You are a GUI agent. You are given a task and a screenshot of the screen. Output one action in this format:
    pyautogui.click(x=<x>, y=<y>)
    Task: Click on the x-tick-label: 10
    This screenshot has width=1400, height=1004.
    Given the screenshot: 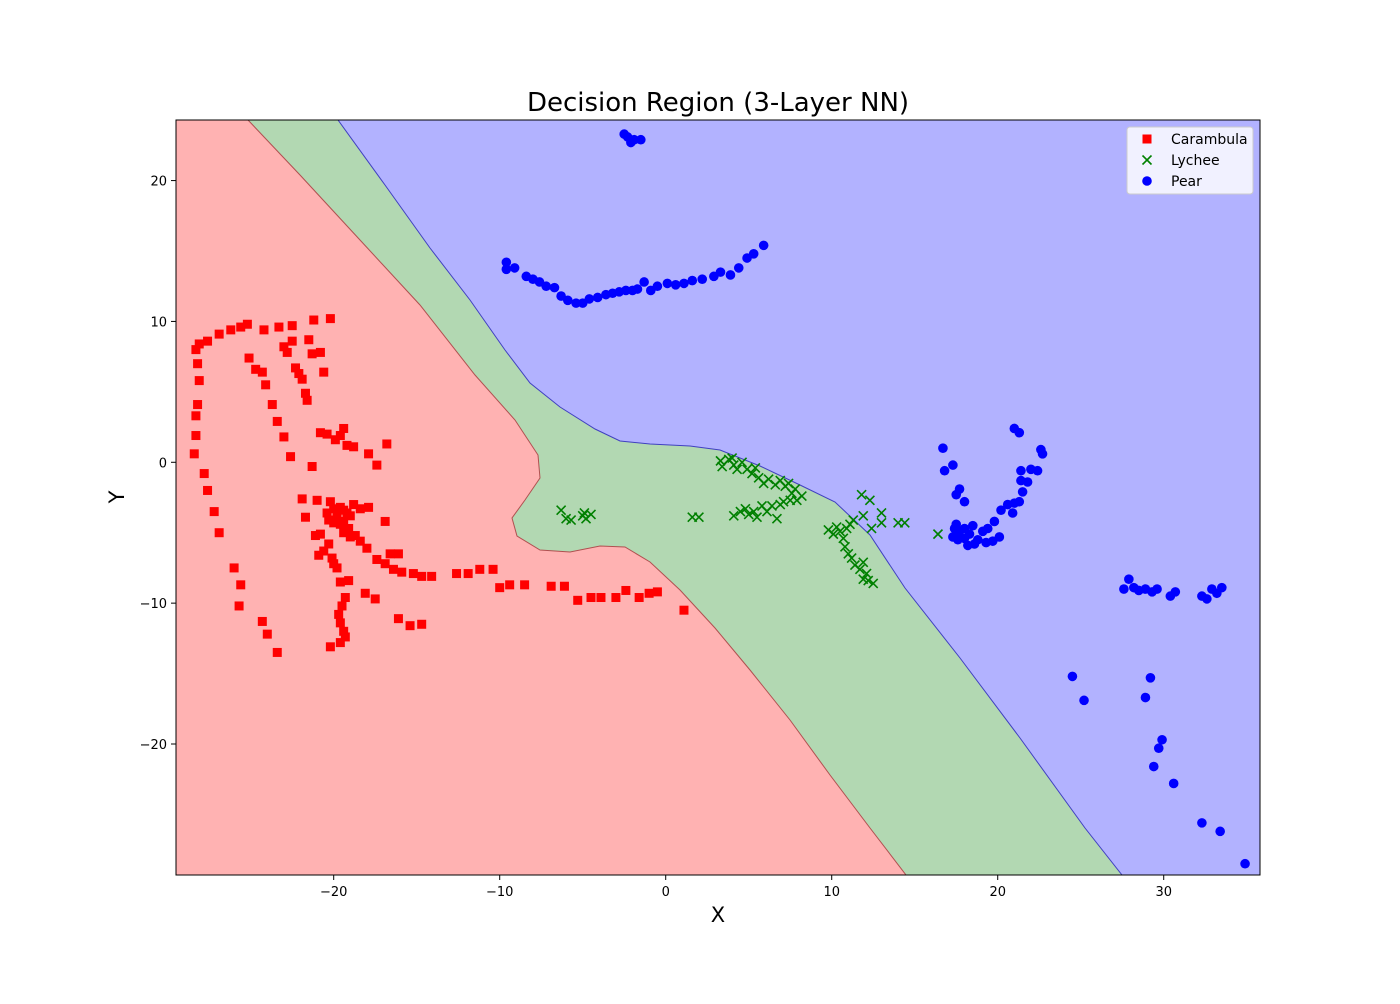 What is the action you would take?
    pyautogui.click(x=831, y=892)
    